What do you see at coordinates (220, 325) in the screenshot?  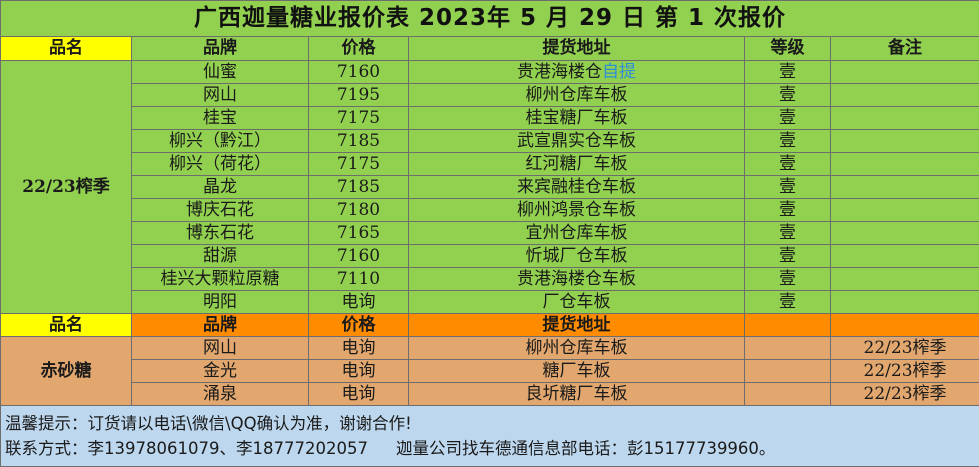 I see `header2-brand: 品牌` at bounding box center [220, 325].